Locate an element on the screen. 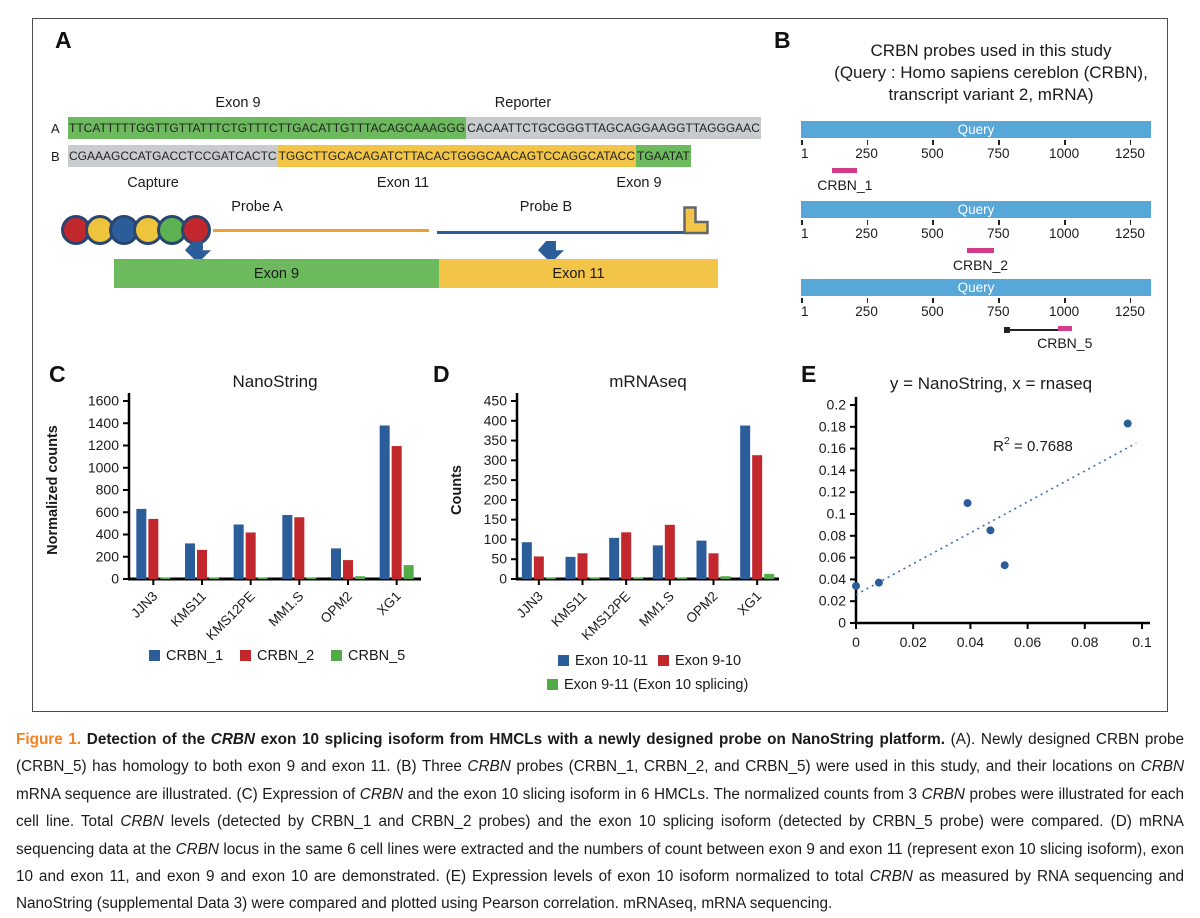  scale-tick-label: 1 is located at coordinates (805, 153).